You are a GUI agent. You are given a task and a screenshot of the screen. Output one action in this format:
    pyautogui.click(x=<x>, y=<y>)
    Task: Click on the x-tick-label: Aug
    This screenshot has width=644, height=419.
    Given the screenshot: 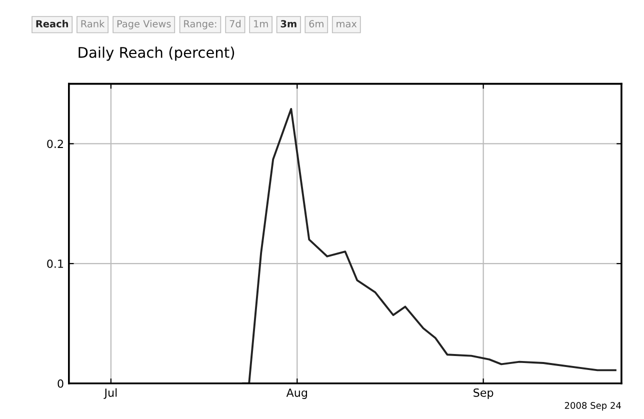 What is the action you would take?
    pyautogui.click(x=296, y=393)
    